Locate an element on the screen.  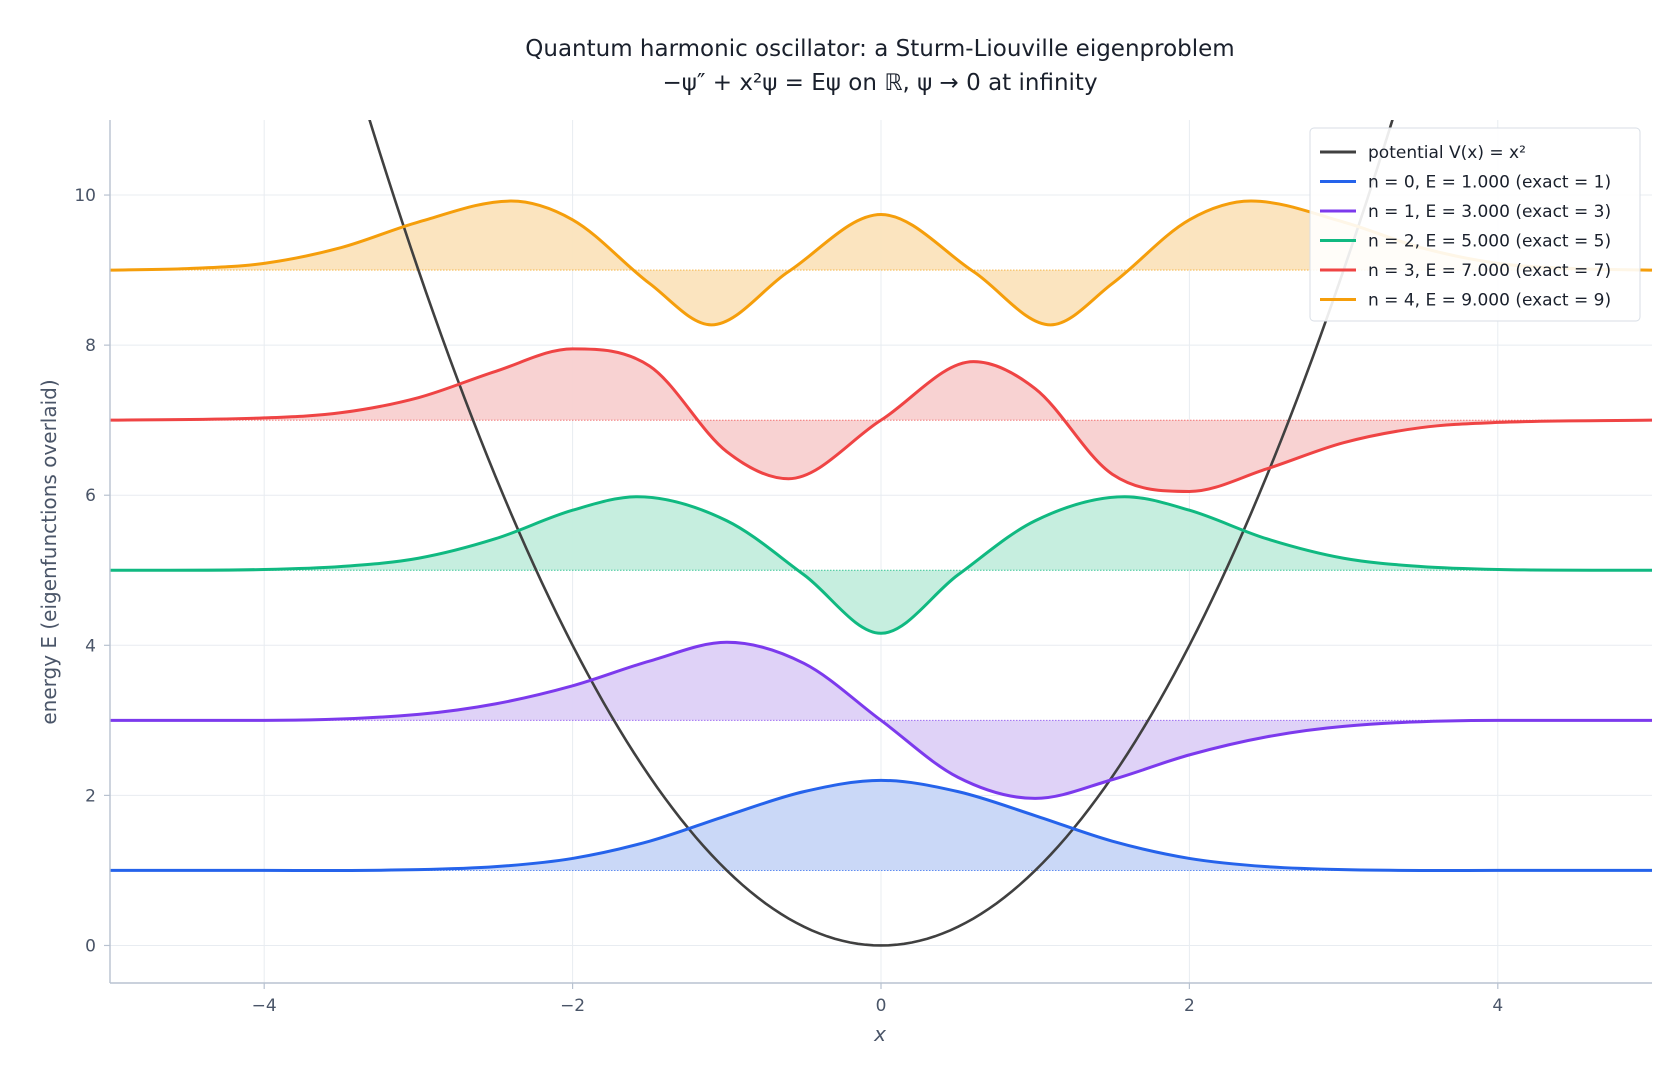
series-line-n0 is located at coordinates (880, 825).